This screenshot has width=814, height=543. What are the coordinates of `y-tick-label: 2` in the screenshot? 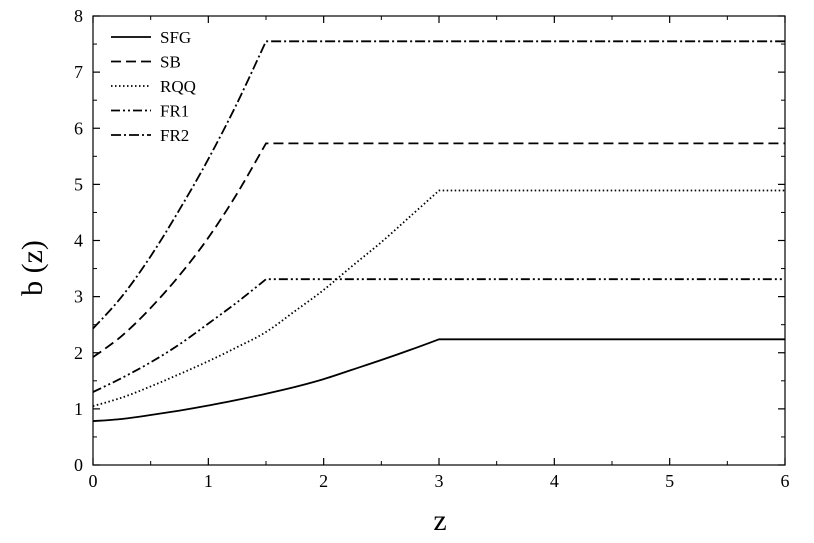 It's located at (78, 353).